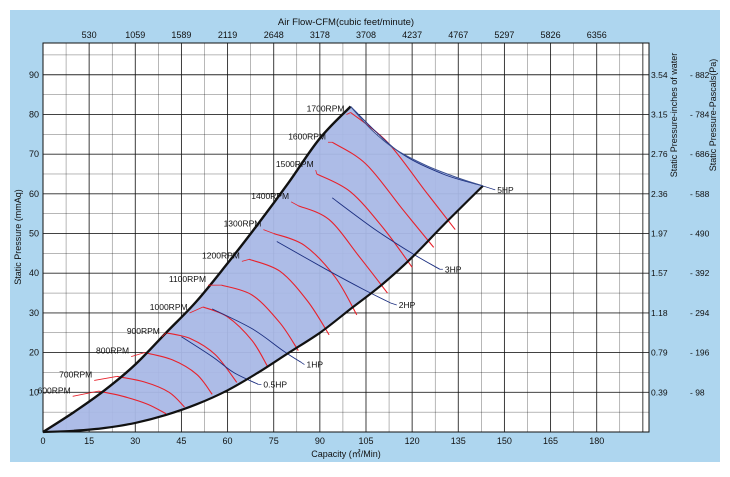 Image resolution: width=730 pixels, height=477 pixels. I want to click on hp-label: 0.5HP, so click(275, 384).